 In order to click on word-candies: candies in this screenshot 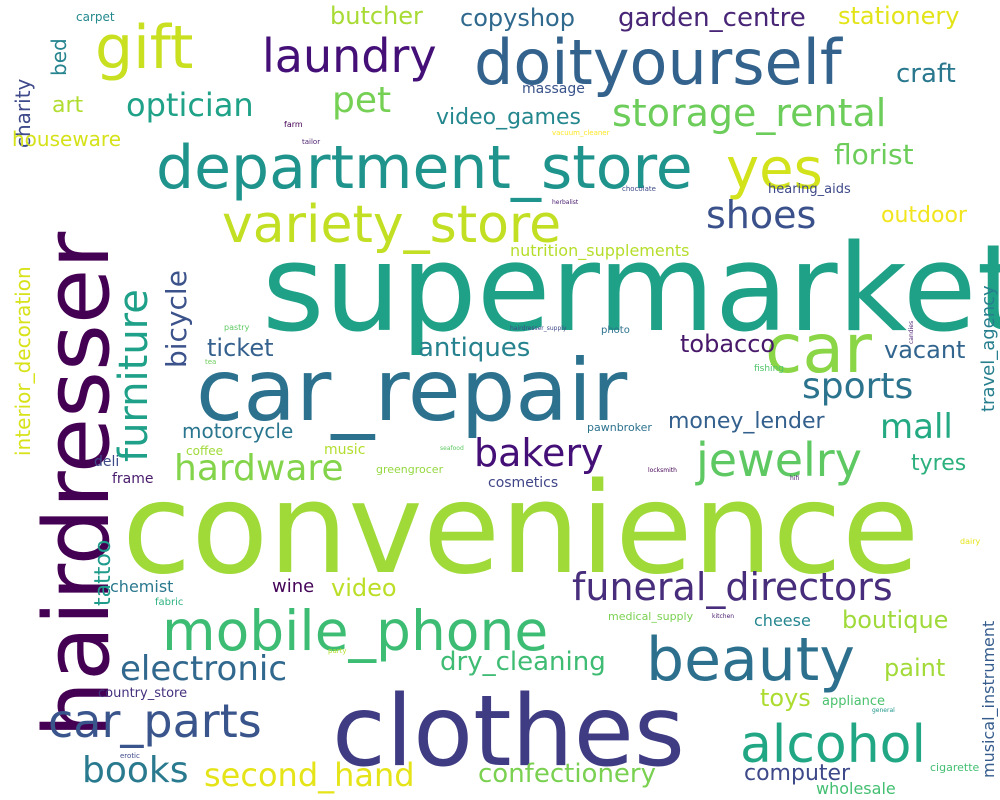, I will do `click(911, 332)`.